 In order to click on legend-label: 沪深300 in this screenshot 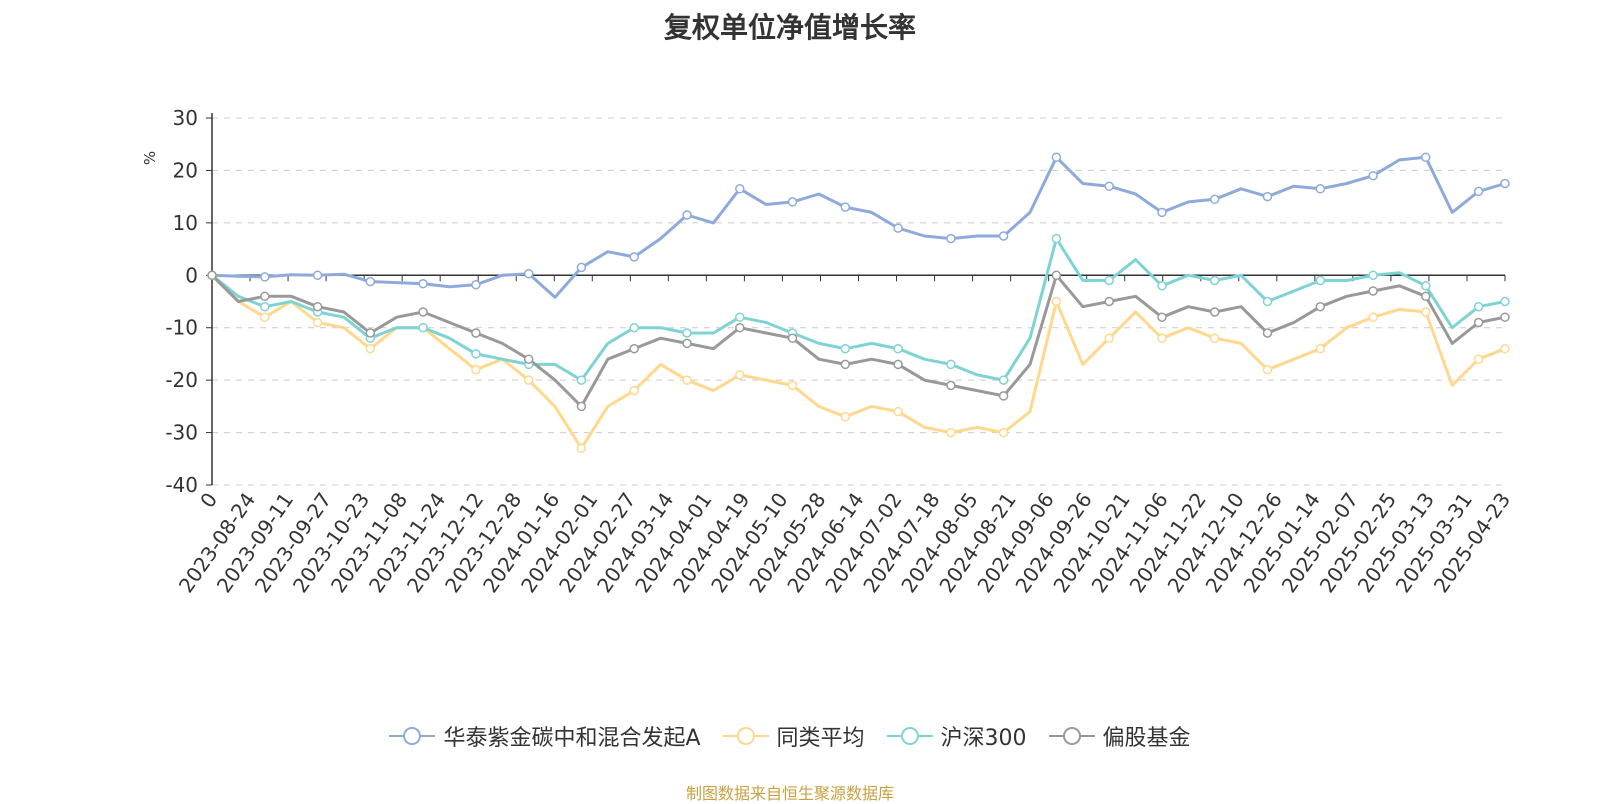, I will do `click(983, 738)`.